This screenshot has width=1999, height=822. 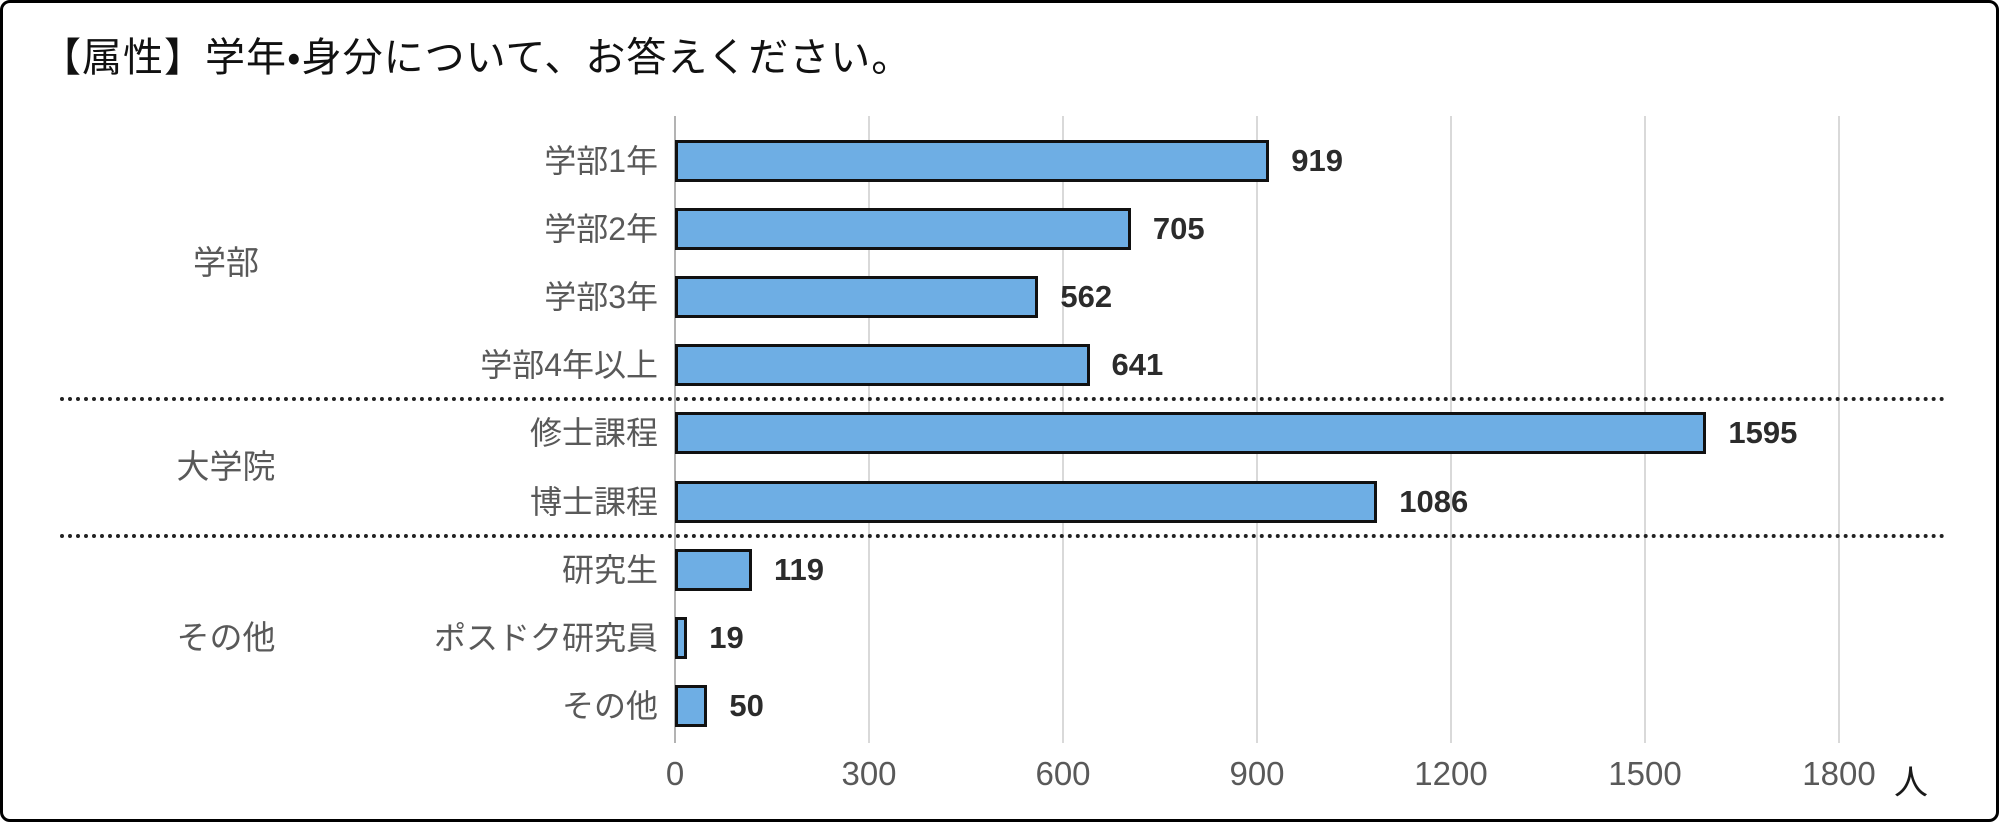 I want to click on category-label: 学部2年, so click(x=601, y=229).